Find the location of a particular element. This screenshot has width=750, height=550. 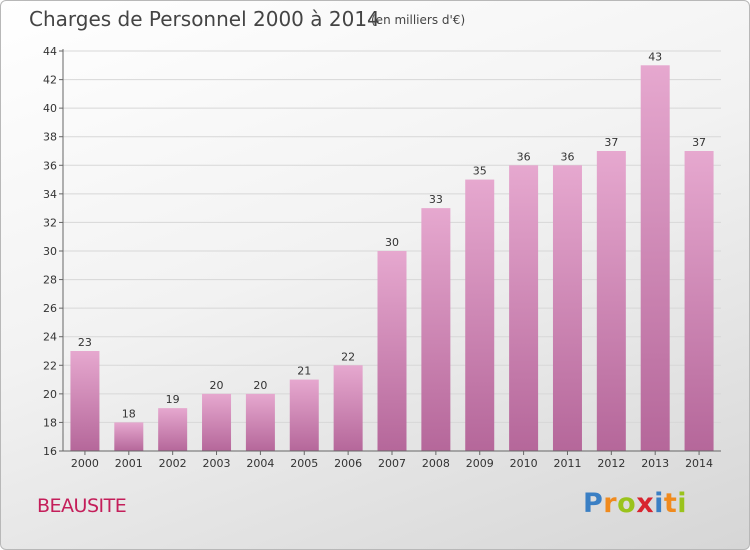

y-tick-label: 36 is located at coordinates (50, 165).